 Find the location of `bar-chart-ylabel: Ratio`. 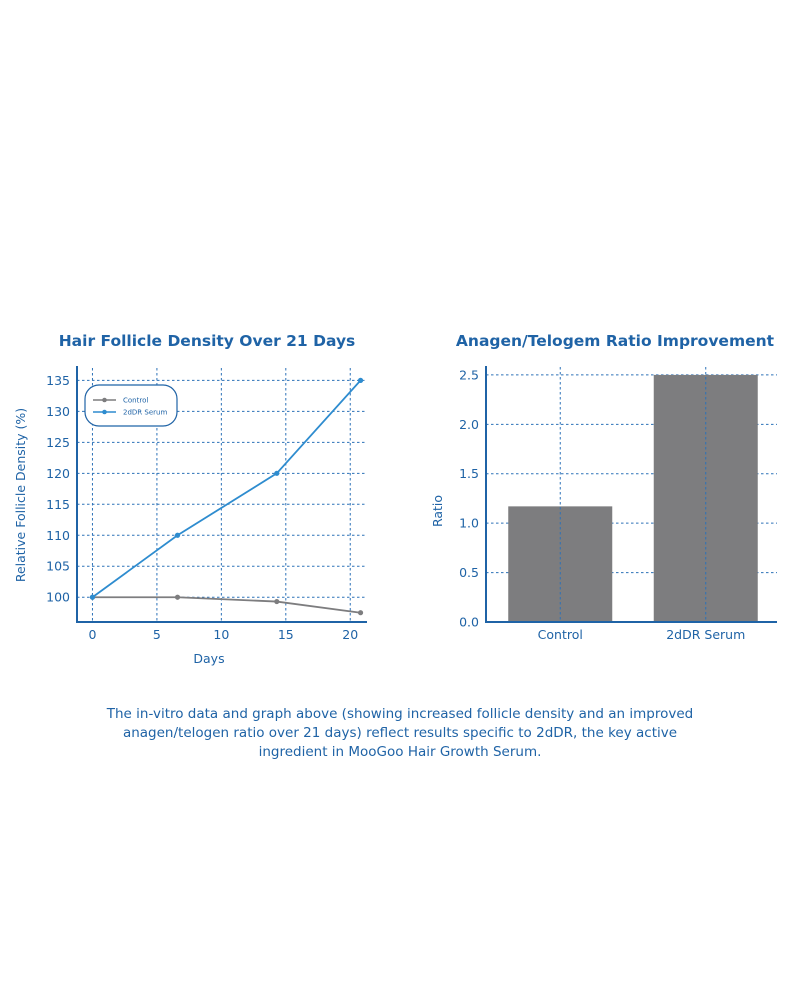

bar-chart-ylabel: Ratio is located at coordinates (437, 511).